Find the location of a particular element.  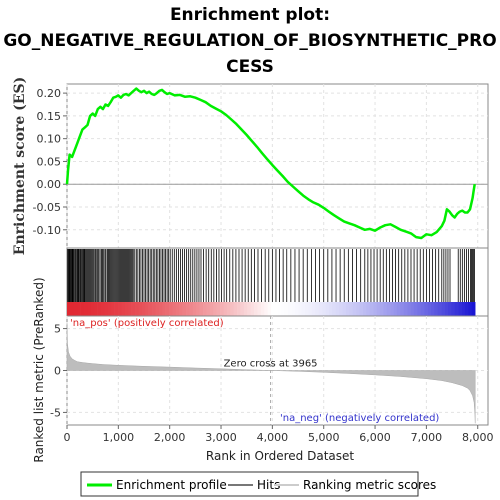

x-tick-label: 2,000 is located at coordinates (170, 437).